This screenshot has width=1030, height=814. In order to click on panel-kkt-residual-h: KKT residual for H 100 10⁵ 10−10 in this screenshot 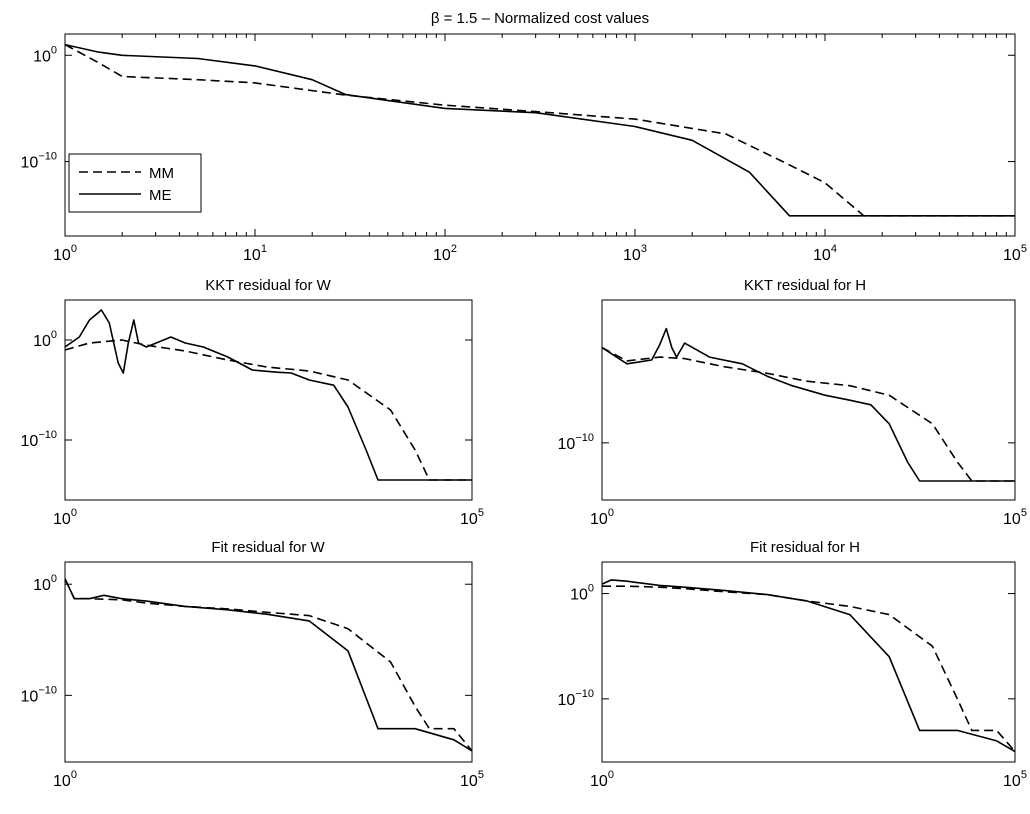, I will do `click(792, 402)`.